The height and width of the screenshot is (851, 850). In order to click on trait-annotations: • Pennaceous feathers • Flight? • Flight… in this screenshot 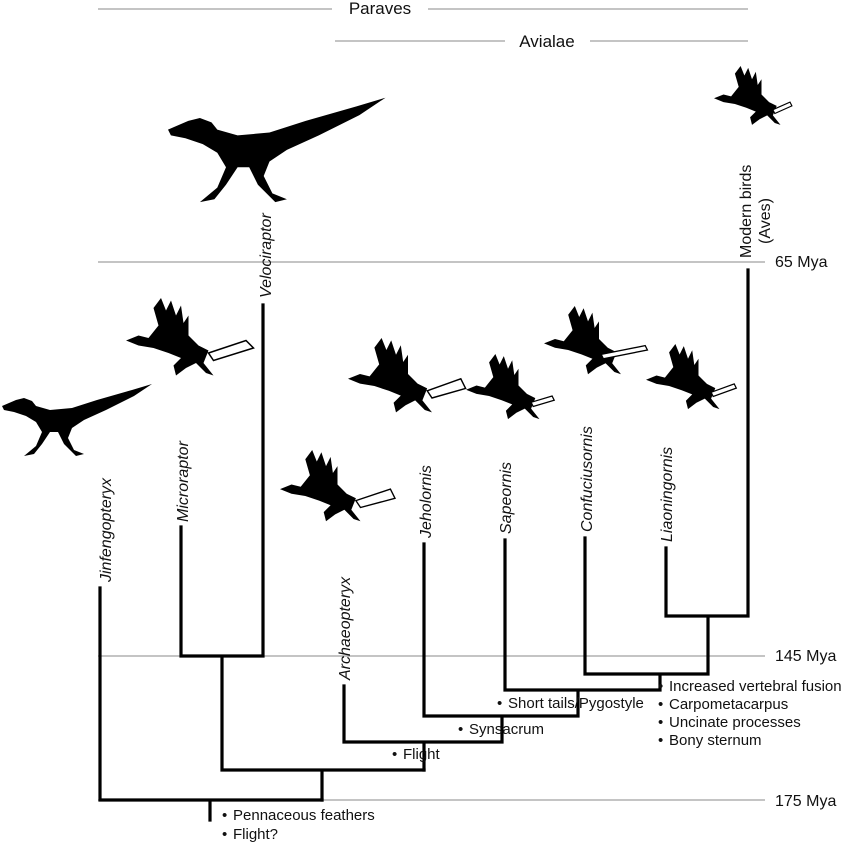, I will do `click(532, 760)`.